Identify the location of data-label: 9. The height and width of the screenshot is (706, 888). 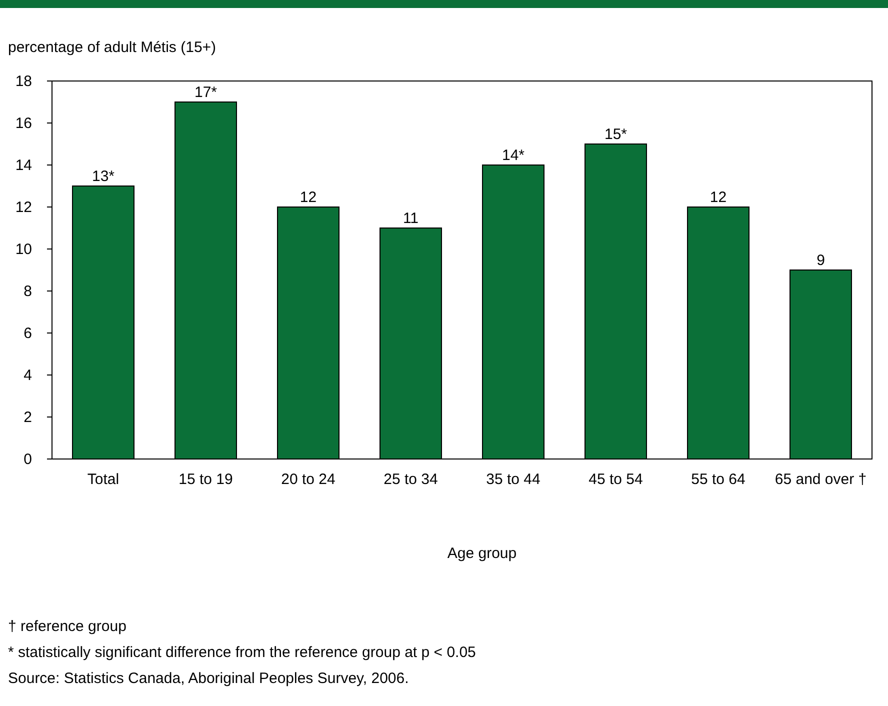
(820, 260).